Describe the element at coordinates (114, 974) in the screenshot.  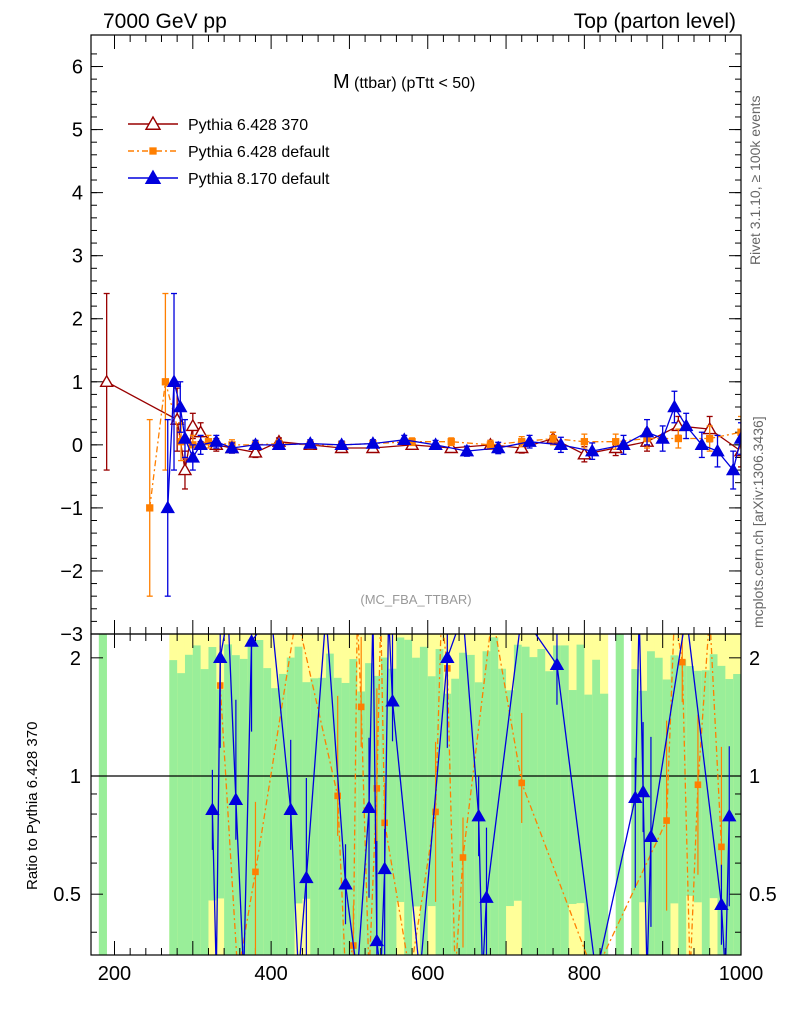
I see `x-tick-label: 200` at that location.